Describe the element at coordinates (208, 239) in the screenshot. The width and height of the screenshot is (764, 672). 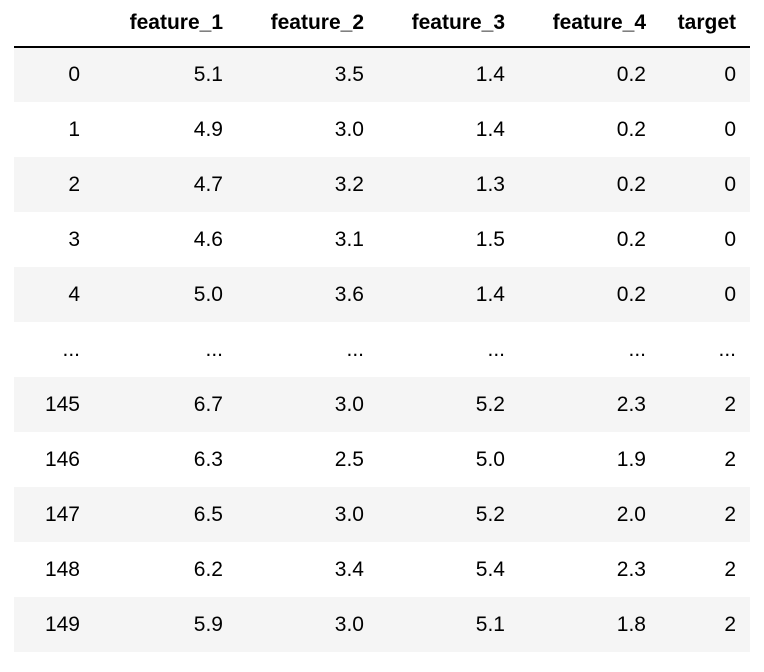
I see `table-cell: 4.6` at that location.